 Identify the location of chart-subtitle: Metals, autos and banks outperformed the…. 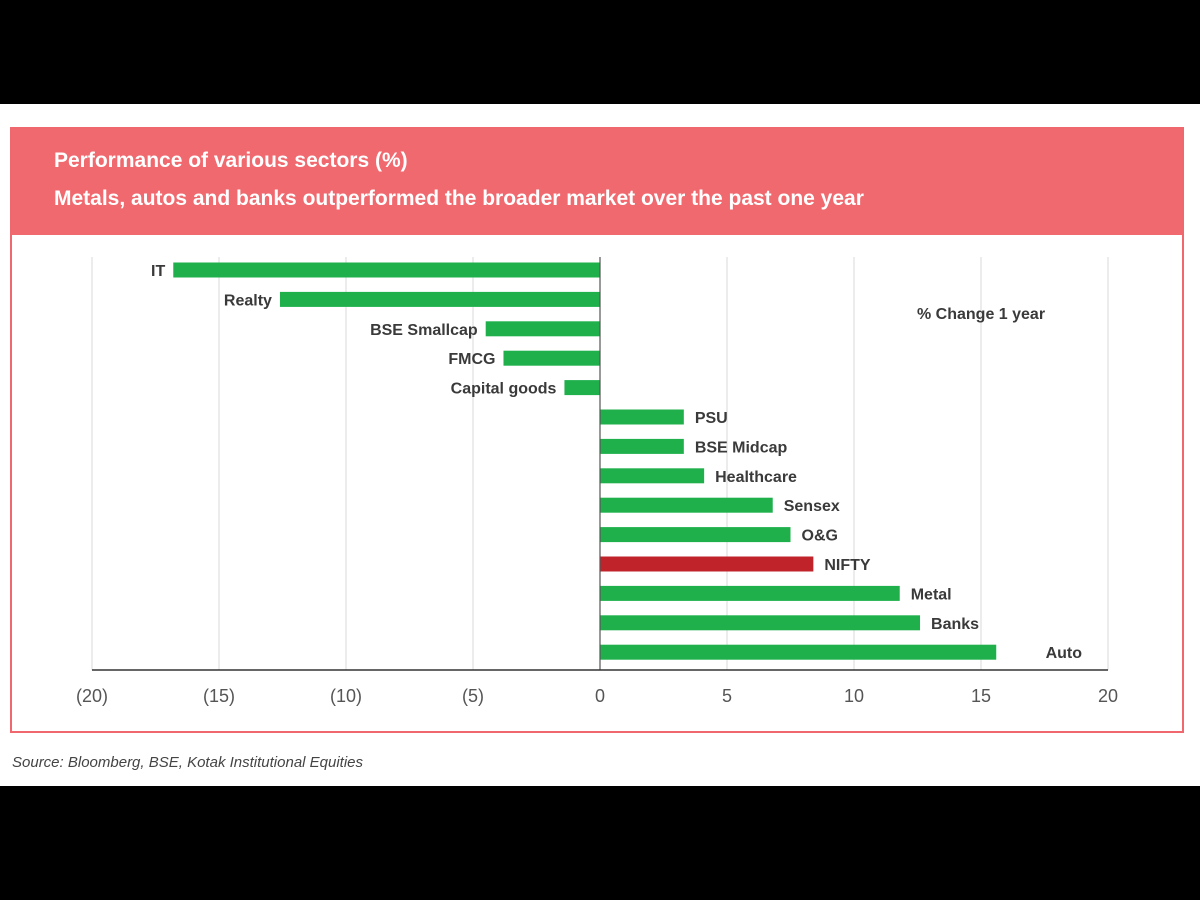
(459, 198).